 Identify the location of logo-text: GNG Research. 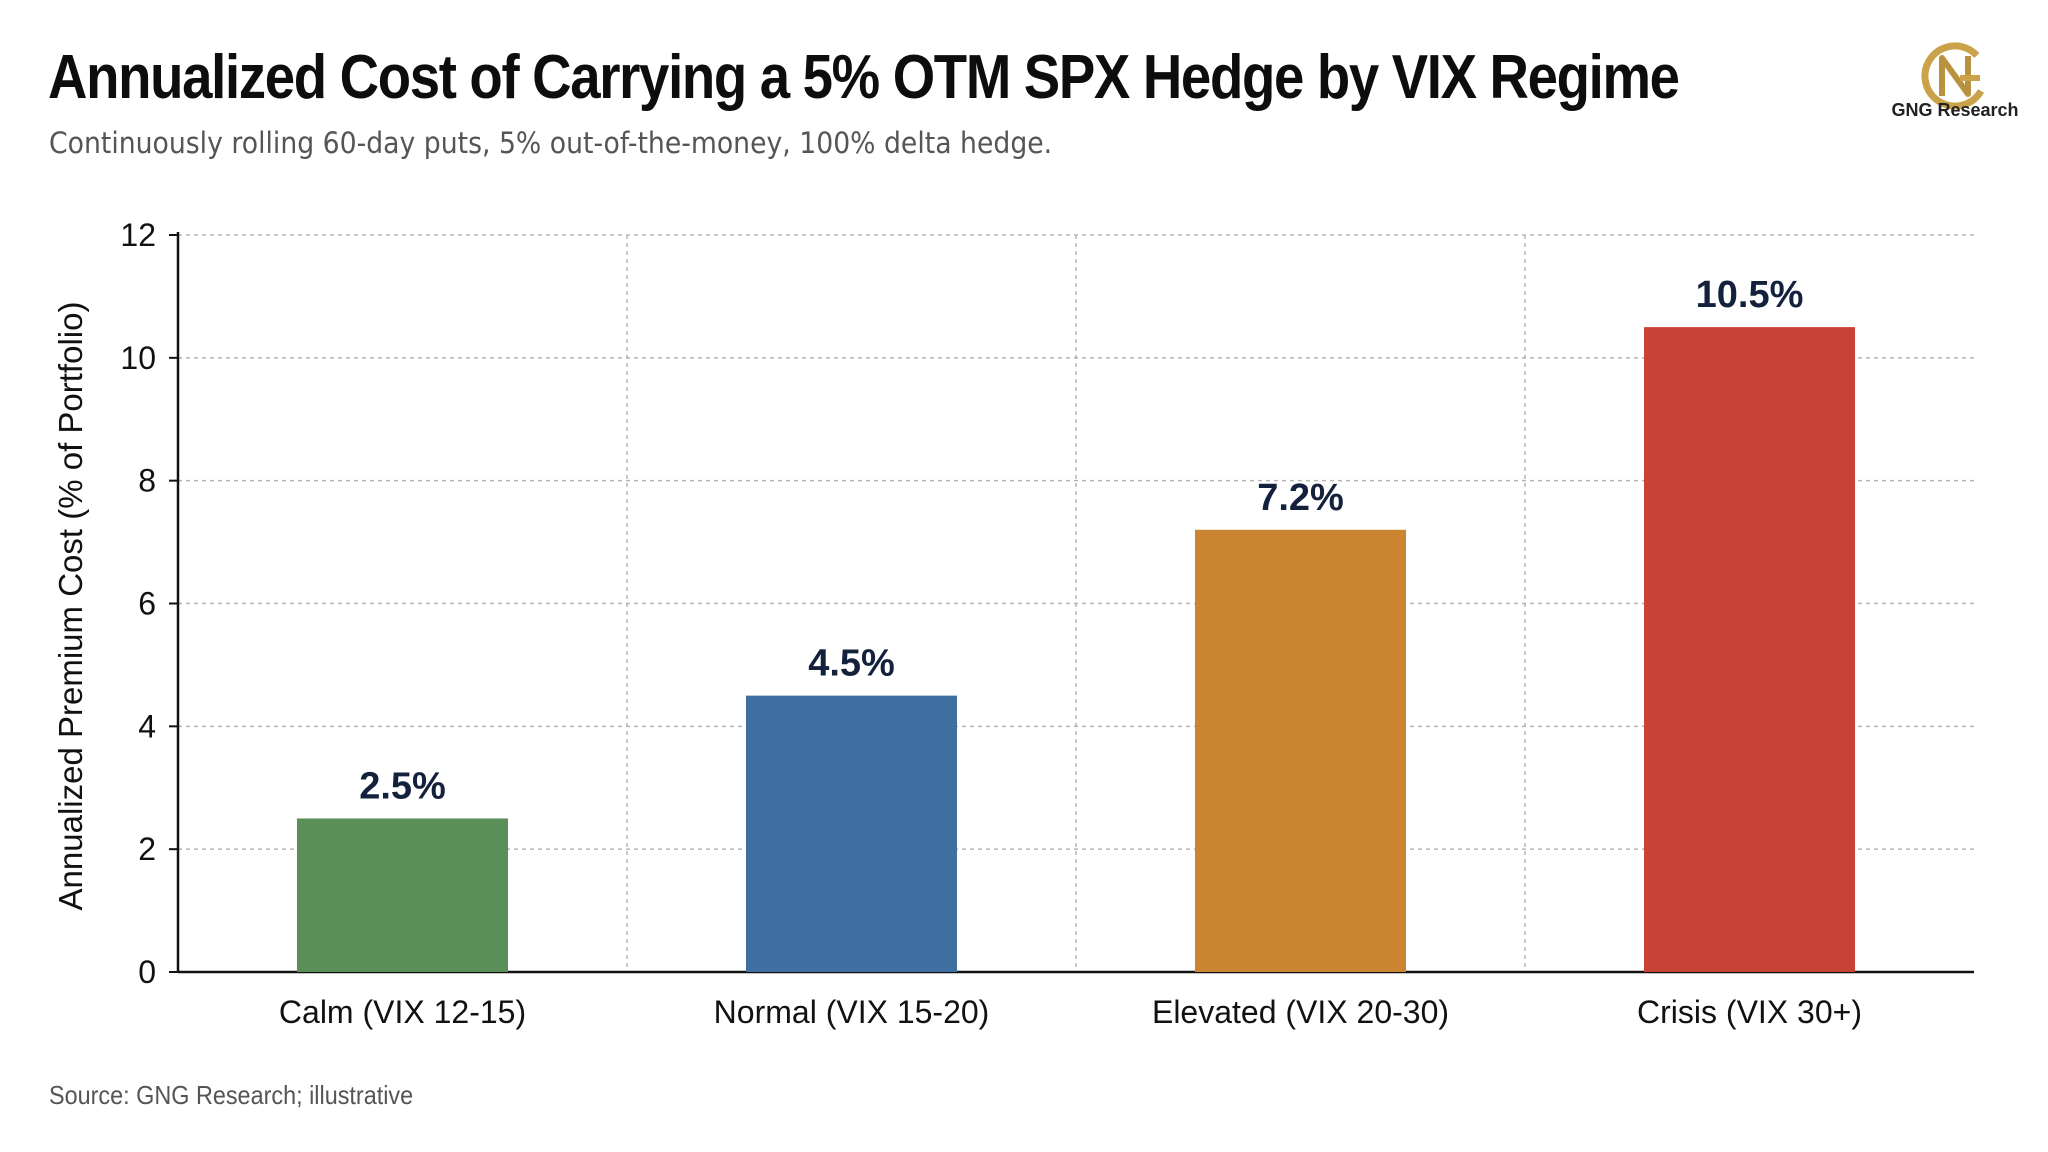
(1955, 110).